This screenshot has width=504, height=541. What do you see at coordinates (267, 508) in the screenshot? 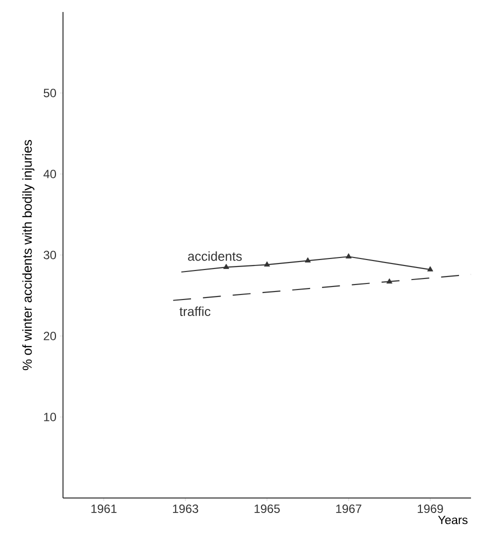
I see `x-tick-label: 1965` at bounding box center [267, 508].